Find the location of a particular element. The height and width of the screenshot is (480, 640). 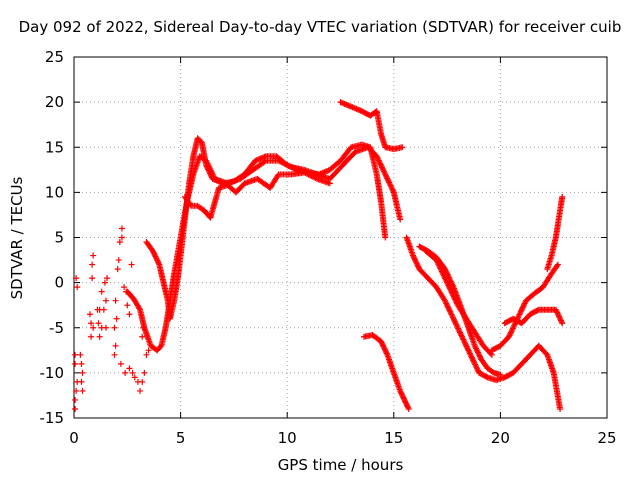

x-tick-label: 5 is located at coordinates (181, 438).